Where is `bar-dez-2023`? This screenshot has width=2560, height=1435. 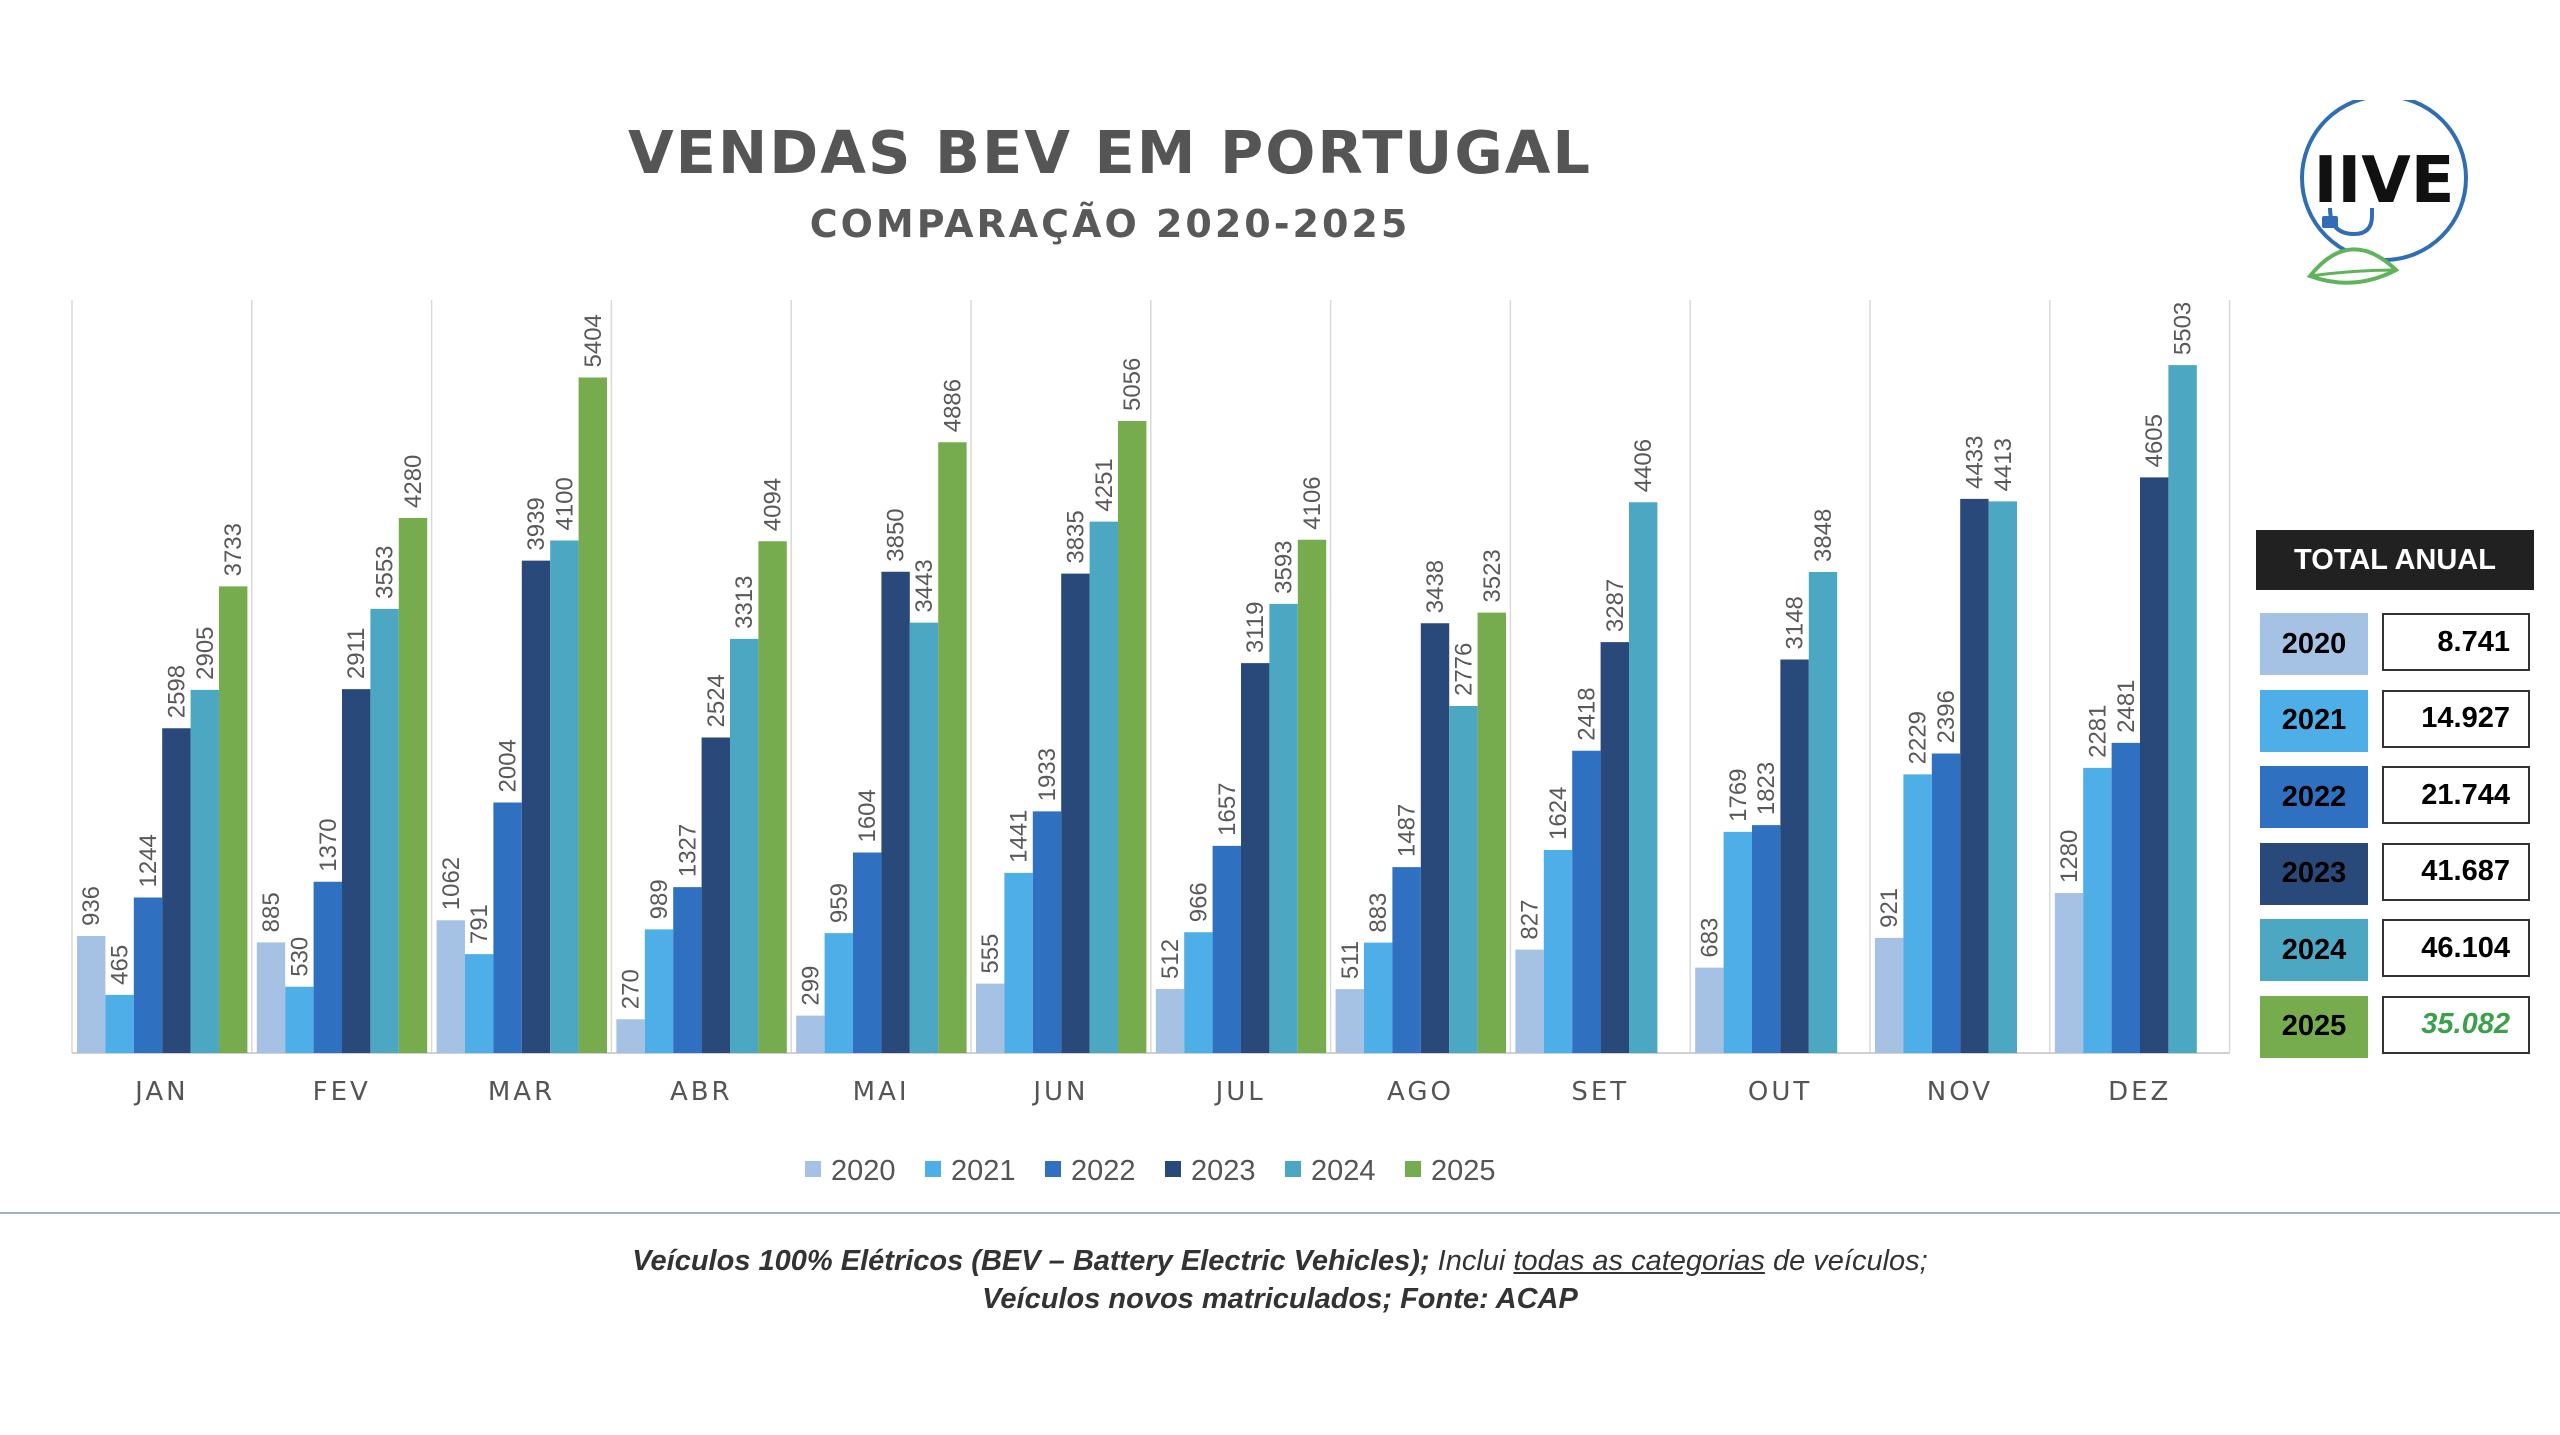
bar-dez-2023 is located at coordinates (2154, 765).